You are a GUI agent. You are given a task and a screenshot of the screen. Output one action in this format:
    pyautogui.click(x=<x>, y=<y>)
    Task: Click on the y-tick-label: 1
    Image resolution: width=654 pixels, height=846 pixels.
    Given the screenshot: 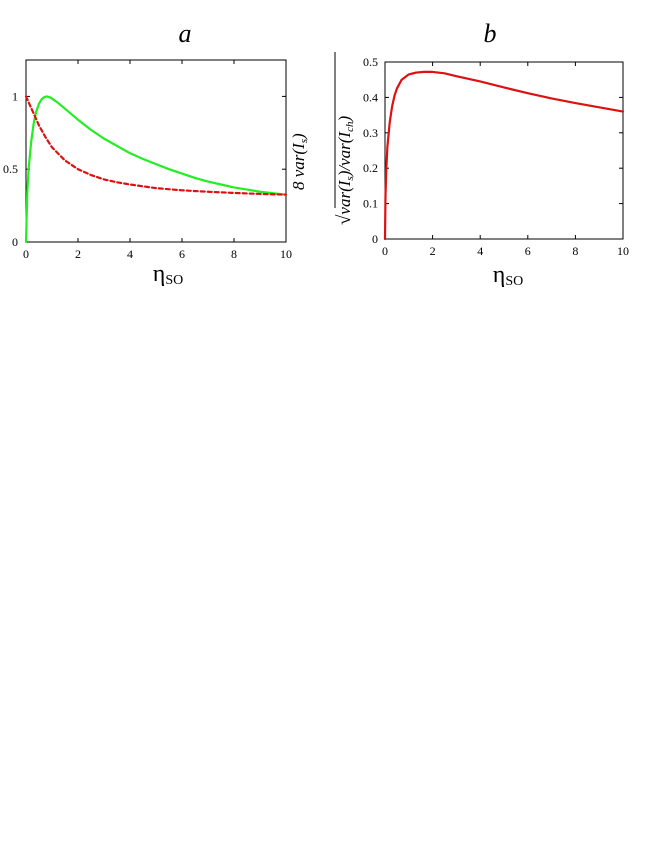 What is the action you would take?
    pyautogui.click(x=15, y=96)
    